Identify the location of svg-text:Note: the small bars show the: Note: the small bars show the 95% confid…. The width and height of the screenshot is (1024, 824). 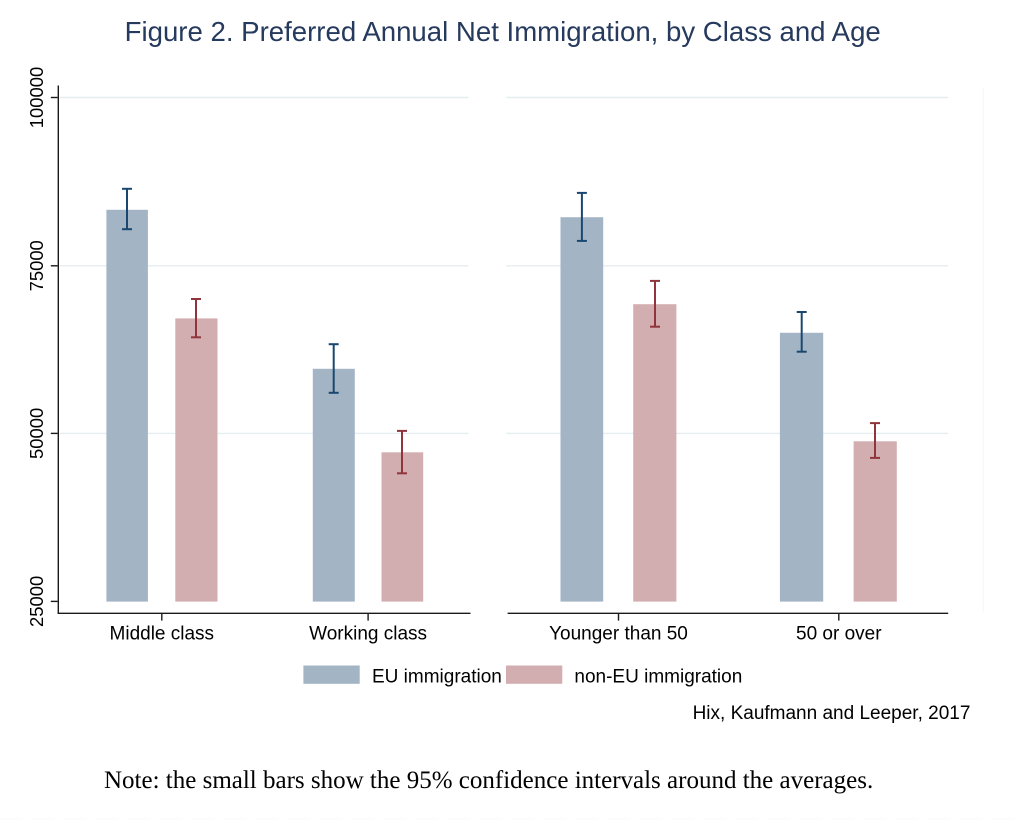
(488, 780).